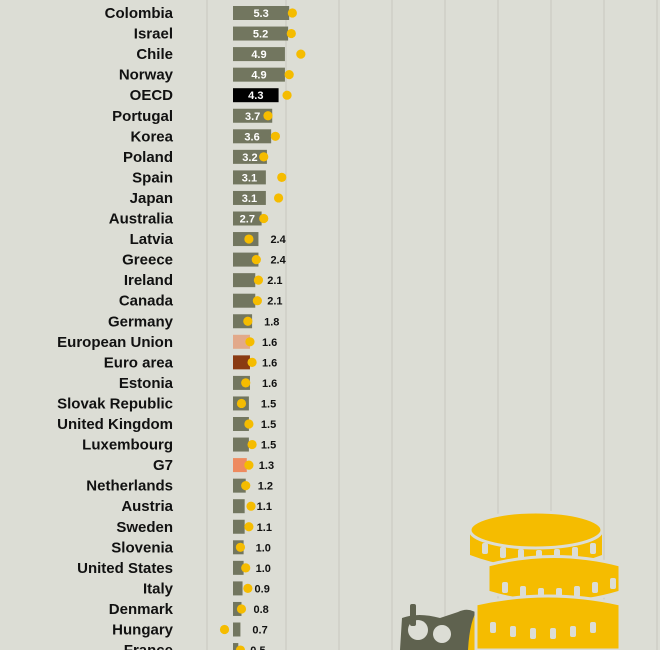 This screenshot has height=650, width=660. Describe the element at coordinates (249, 177) in the screenshot. I see `bar-spain` at that location.